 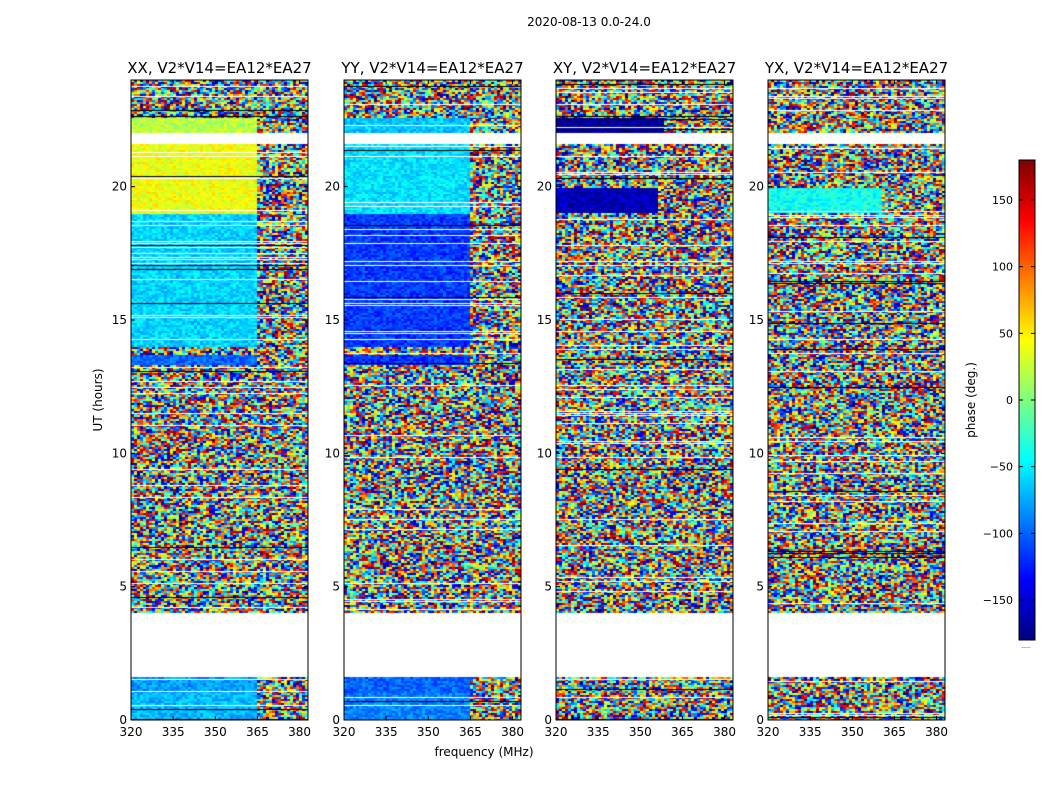 What do you see at coordinates (589, 22) in the screenshot?
I see `figure-suptitle: 2020-08-13 0.0-24.0` at bounding box center [589, 22].